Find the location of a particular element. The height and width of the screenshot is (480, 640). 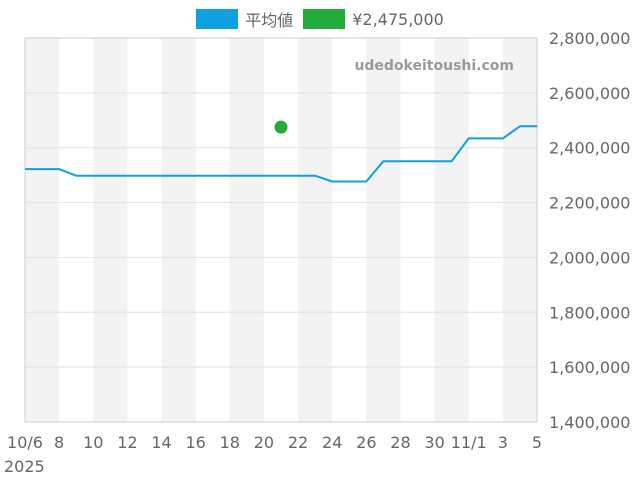

x-tick-label: 28 is located at coordinates (400, 442).